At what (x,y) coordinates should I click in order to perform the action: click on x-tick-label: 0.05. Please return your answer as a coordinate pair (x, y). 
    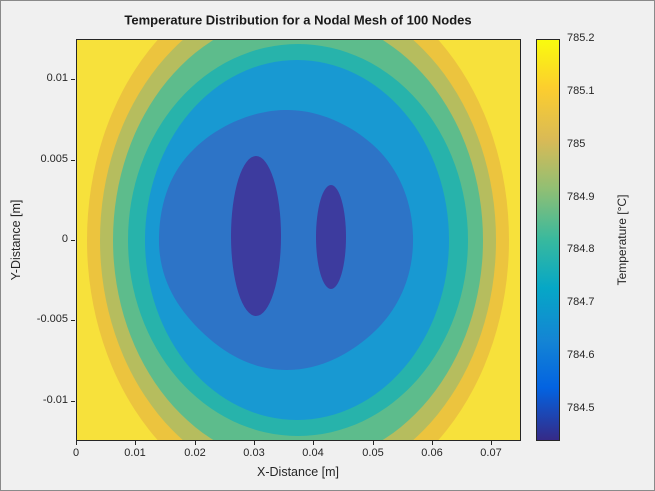
    Looking at the image, I should click on (373, 453).